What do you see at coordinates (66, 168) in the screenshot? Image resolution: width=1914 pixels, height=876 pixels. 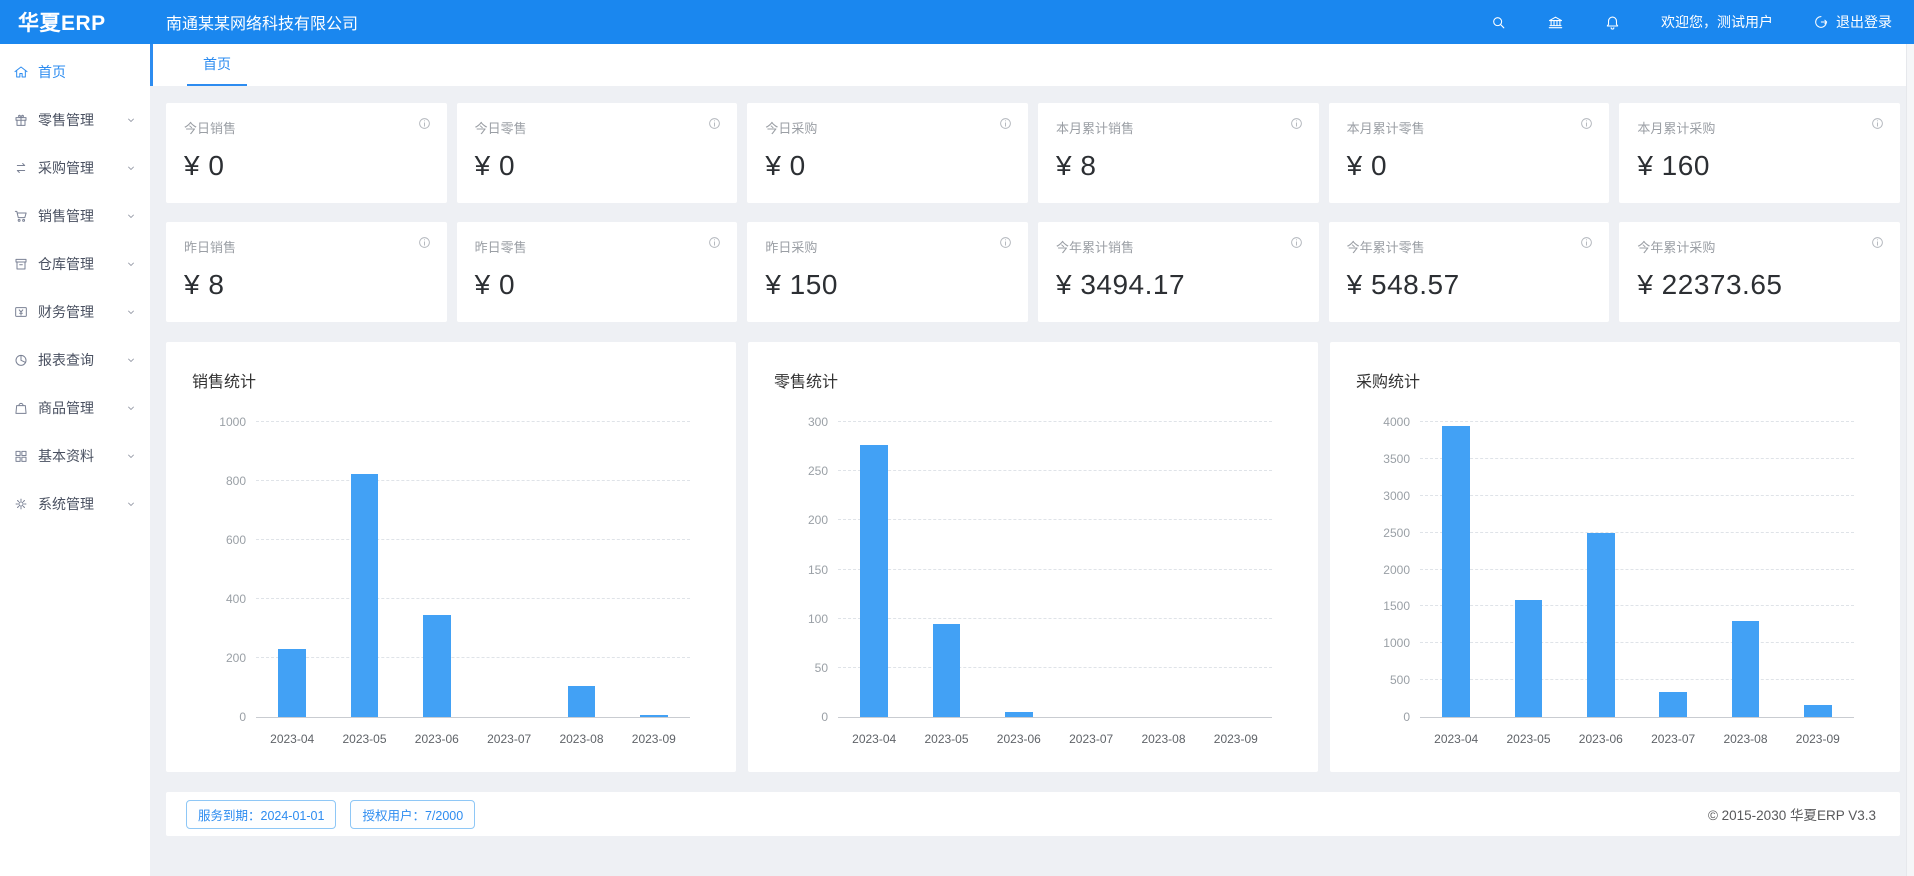 I see `sidebar-item-label: 采购管理` at bounding box center [66, 168].